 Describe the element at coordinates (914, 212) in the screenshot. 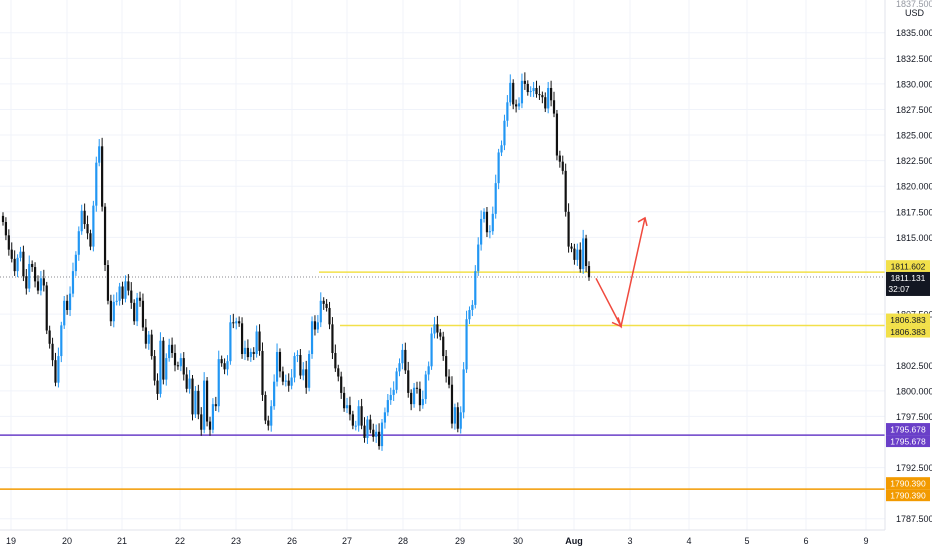

I see `y-tick-label: 1817.500` at that location.